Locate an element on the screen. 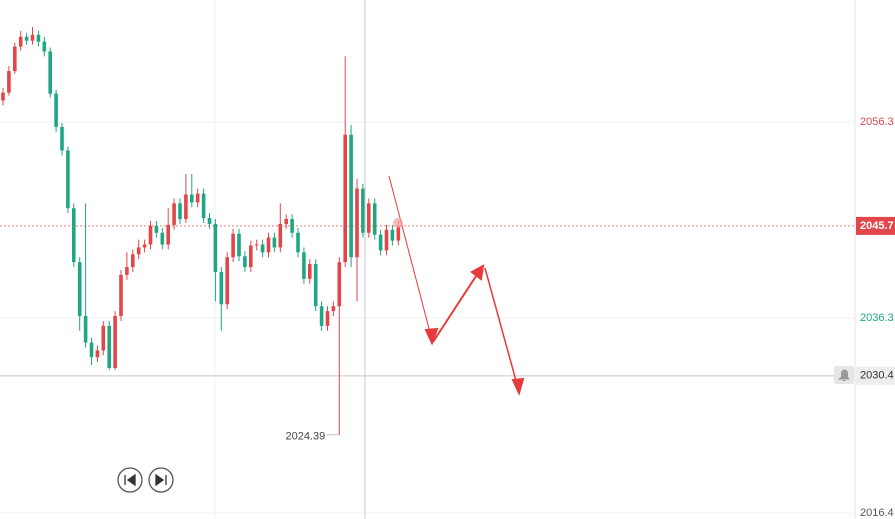  last-price-tag is located at coordinates (875, 225).